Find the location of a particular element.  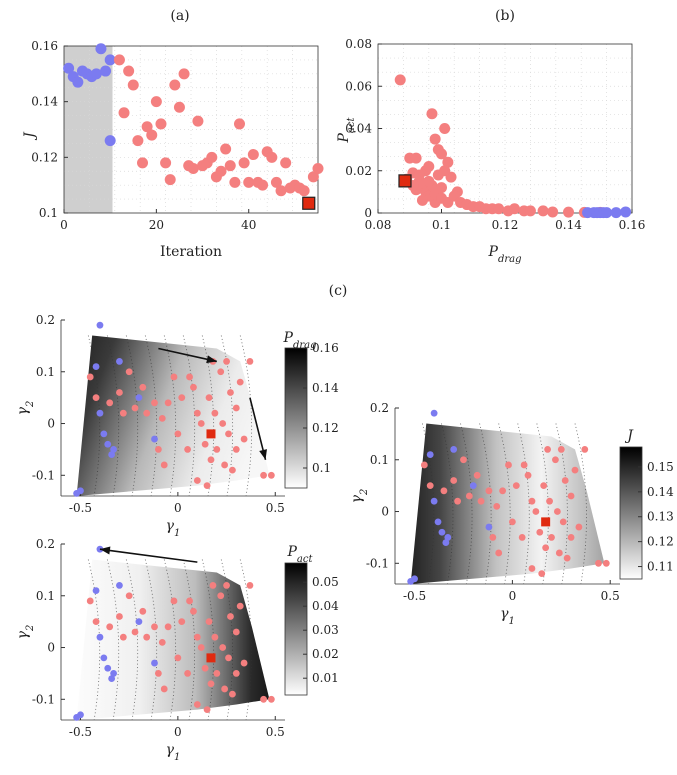

colorbar-tick-label: 0.1 is located at coordinates (321, 468).